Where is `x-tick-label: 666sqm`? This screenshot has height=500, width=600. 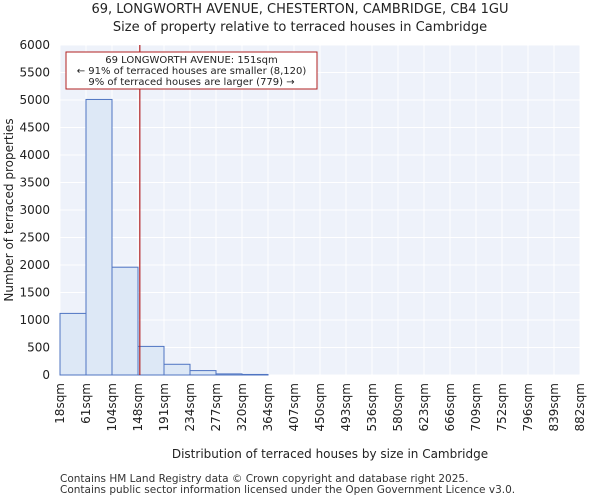
x-tick-label: 666sqm is located at coordinates (450, 407).